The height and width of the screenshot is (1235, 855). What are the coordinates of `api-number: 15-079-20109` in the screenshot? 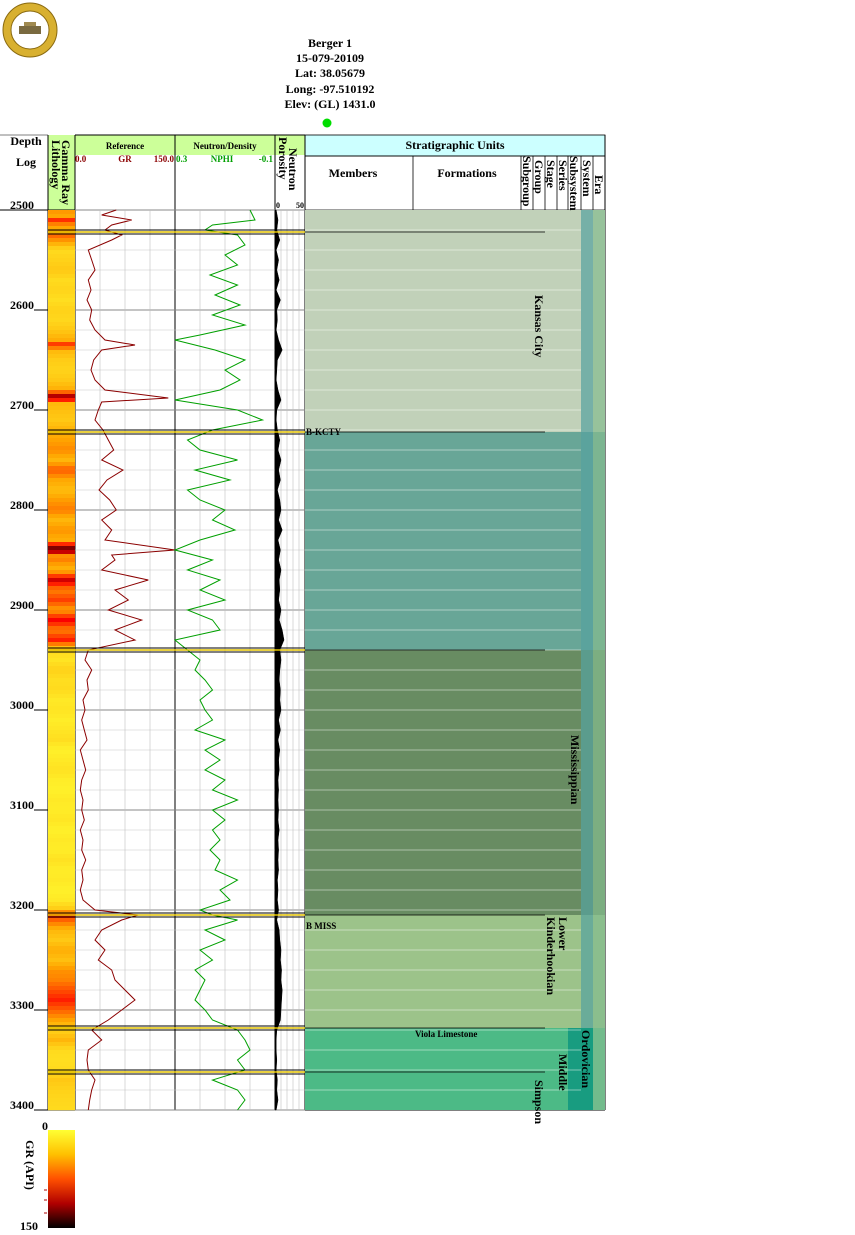 It's located at (330, 58).